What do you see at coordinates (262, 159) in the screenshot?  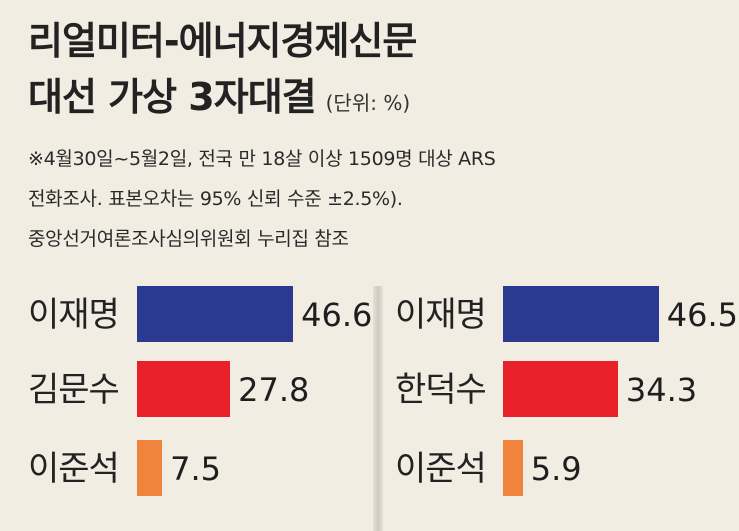 I see `survey-note-line-1: ※4월30일~5월2일, 전국 만 18살 이상 1509명 대상 ARS` at bounding box center [262, 159].